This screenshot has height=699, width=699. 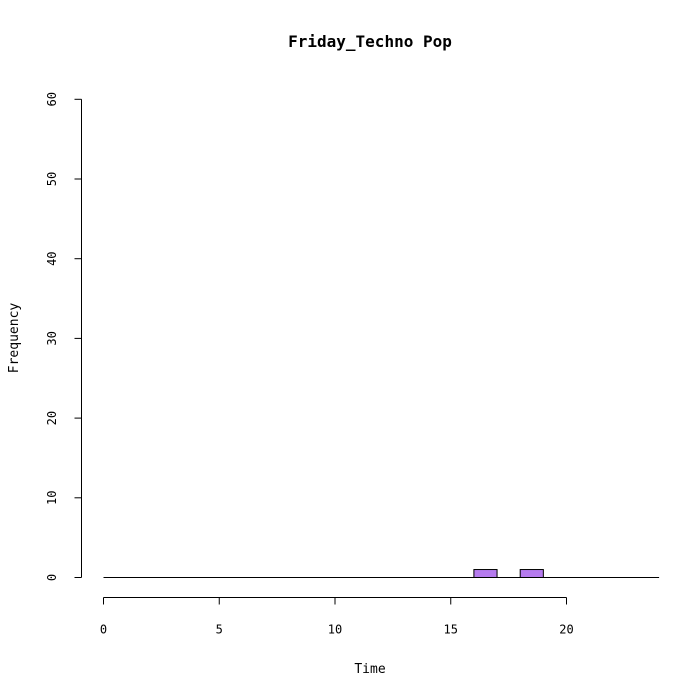 What do you see at coordinates (52, 338) in the screenshot?
I see `y-tick-label: 30` at bounding box center [52, 338].